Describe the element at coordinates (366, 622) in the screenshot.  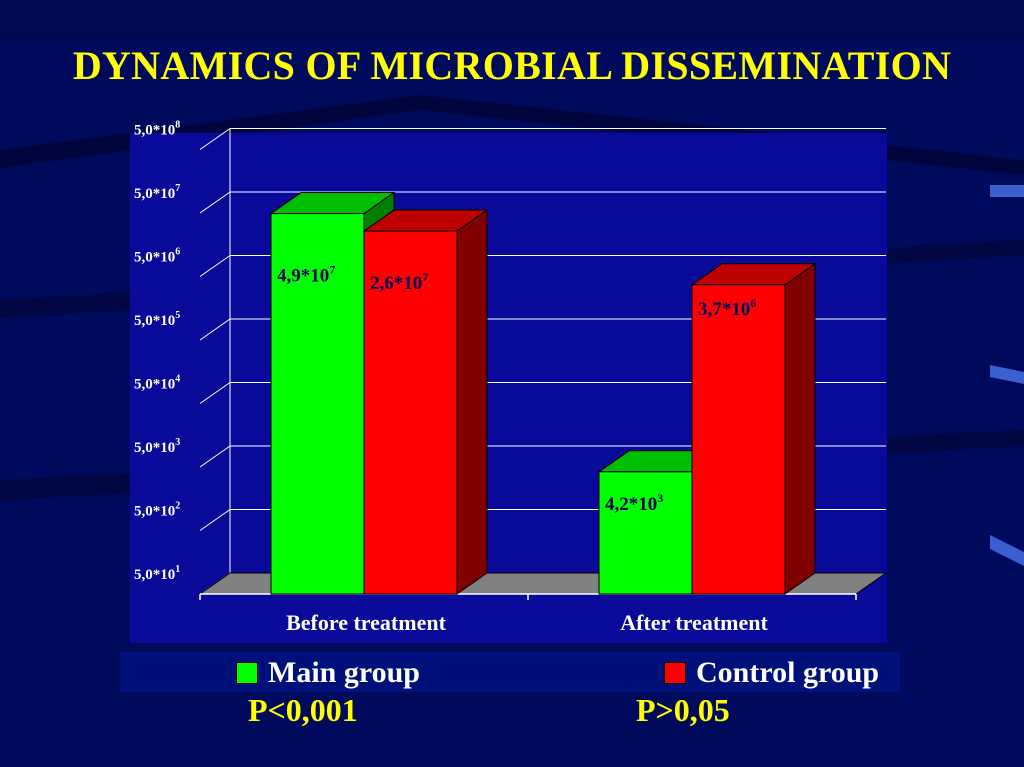
I see `category-label: Before treatment` at that location.